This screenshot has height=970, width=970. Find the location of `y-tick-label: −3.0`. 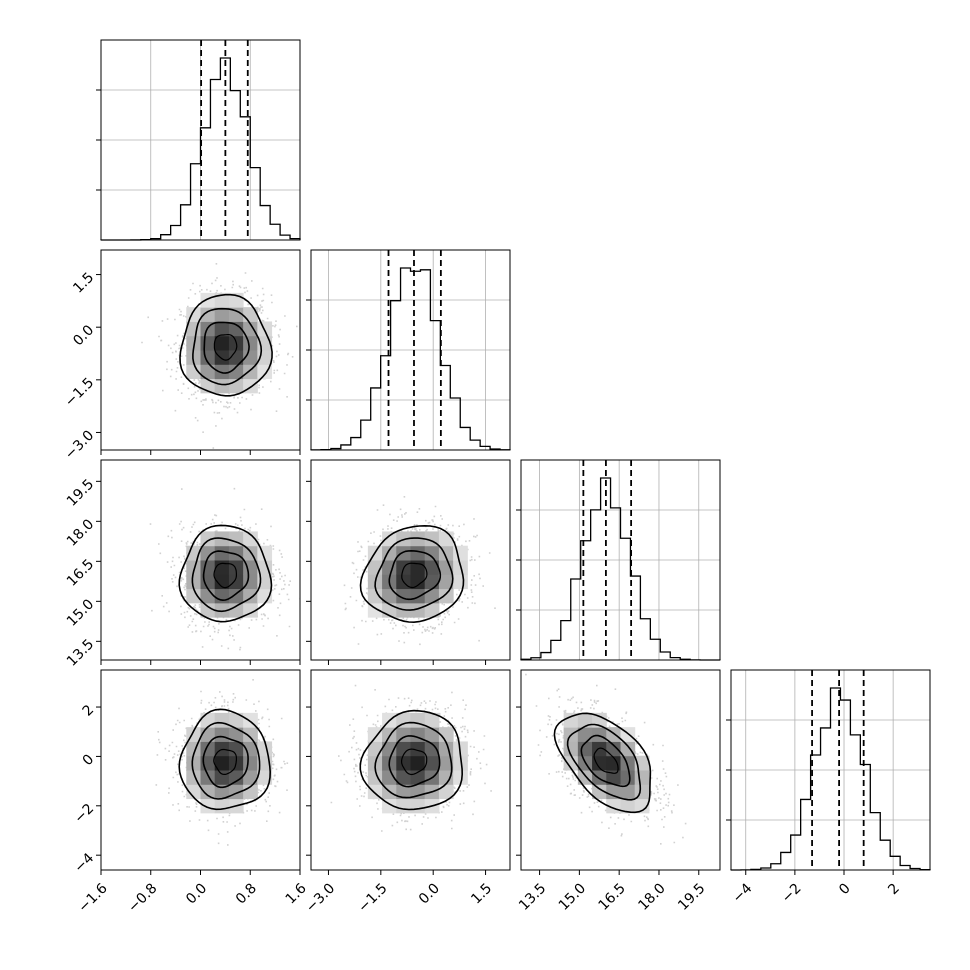

y-tick-label: −3.0 is located at coordinates (79, 444).